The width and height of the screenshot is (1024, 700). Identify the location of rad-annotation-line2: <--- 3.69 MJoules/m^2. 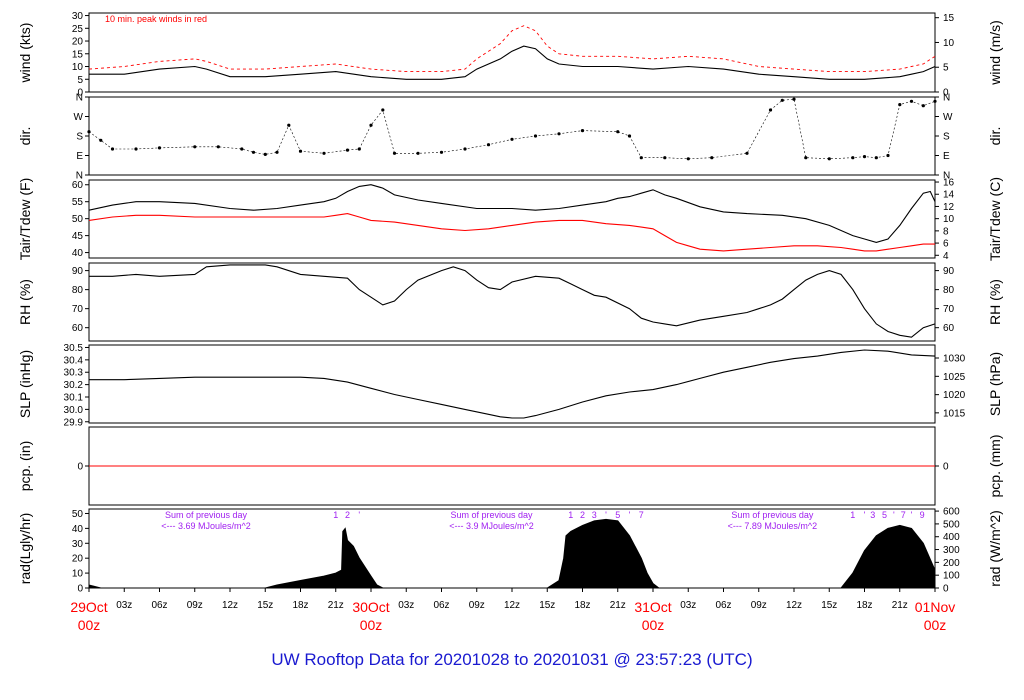
(206, 526).